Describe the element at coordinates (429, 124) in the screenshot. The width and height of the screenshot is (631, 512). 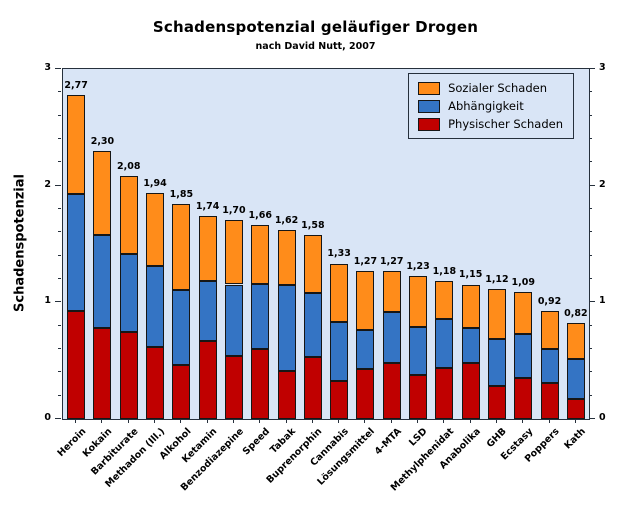
I see `physischer-schaden-swatch` at that location.